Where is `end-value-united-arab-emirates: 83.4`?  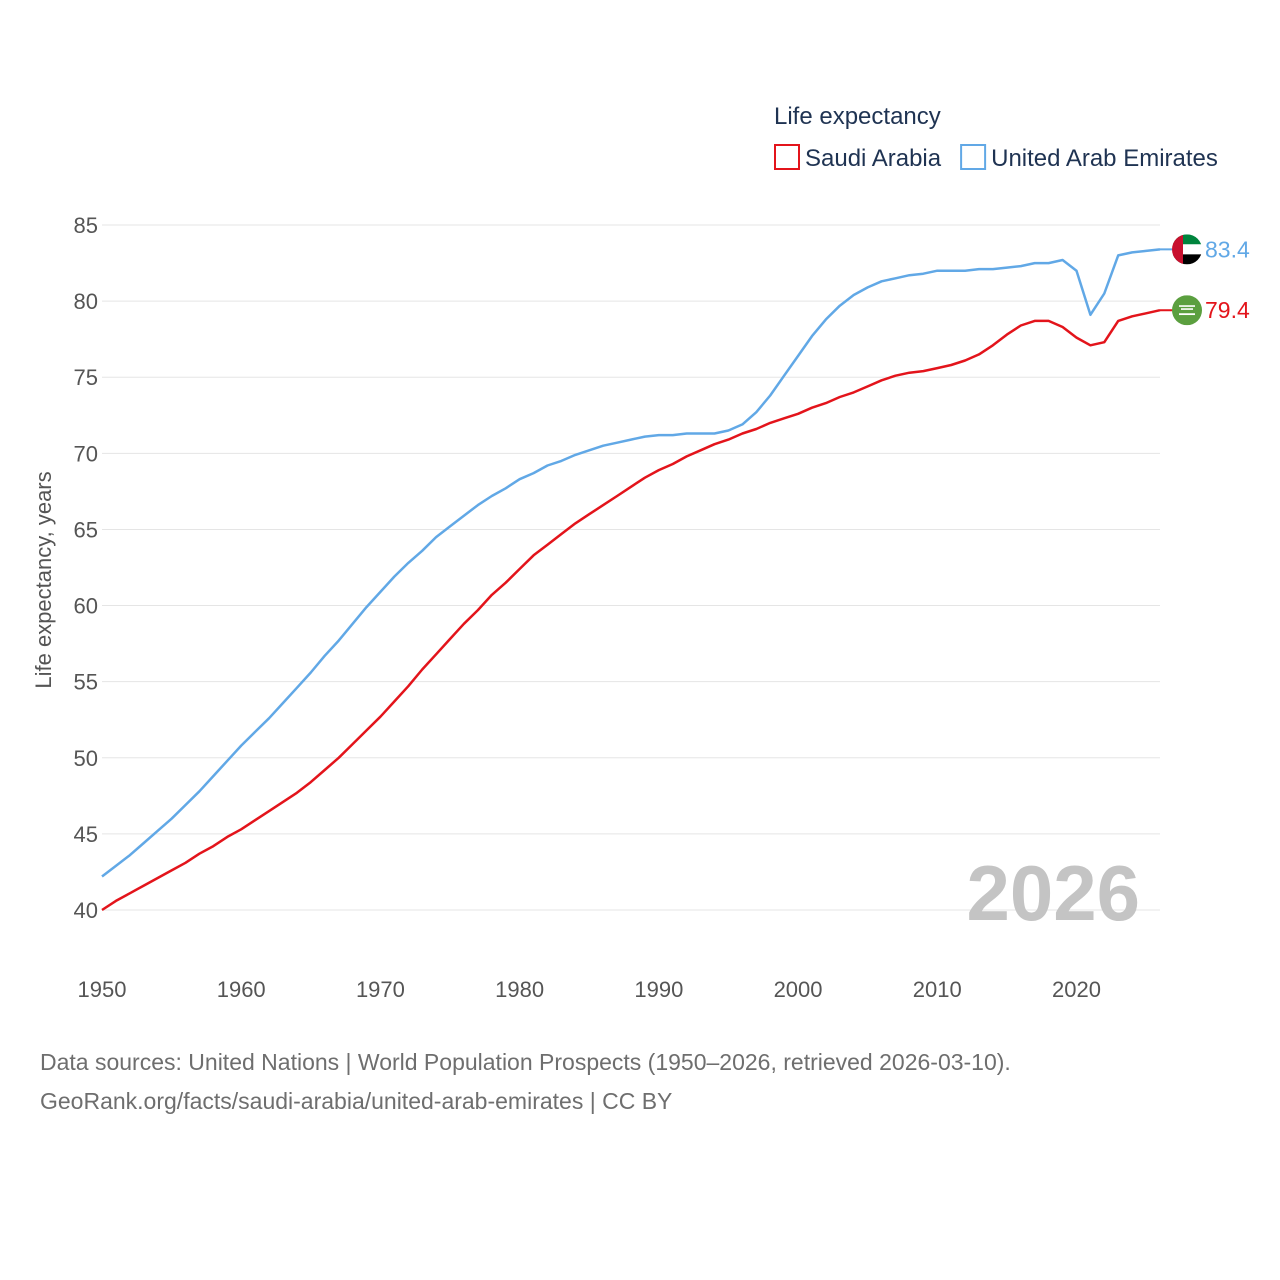 end-value-united-arab-emirates: 83.4 is located at coordinates (1227, 249).